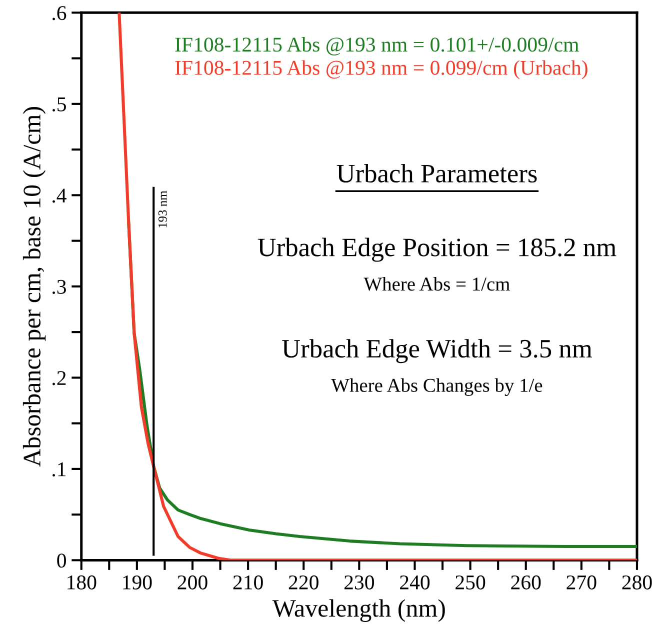  What do you see at coordinates (637, 582) in the screenshot?
I see `x-tick-label: 280` at bounding box center [637, 582].